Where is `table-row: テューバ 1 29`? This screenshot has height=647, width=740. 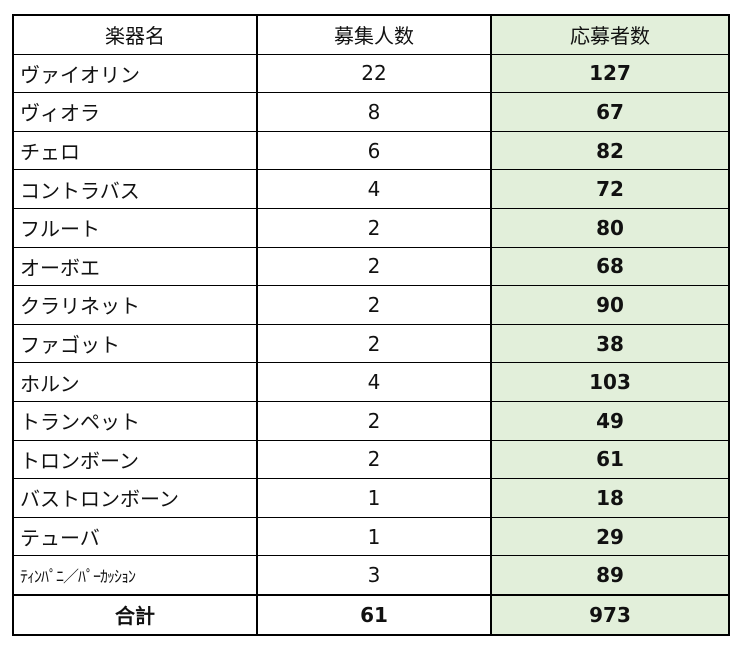
table-row: テューバ 1 29 is located at coordinates (371, 536).